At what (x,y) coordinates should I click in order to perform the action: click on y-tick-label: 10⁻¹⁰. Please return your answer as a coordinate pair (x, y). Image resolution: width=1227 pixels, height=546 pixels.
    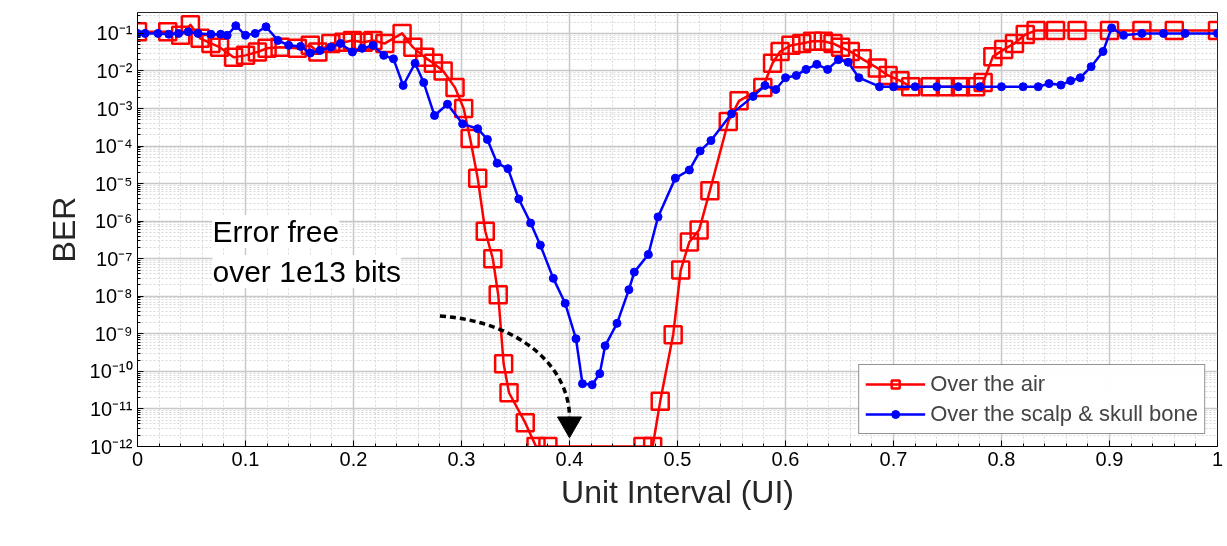
    Looking at the image, I should click on (111, 371).